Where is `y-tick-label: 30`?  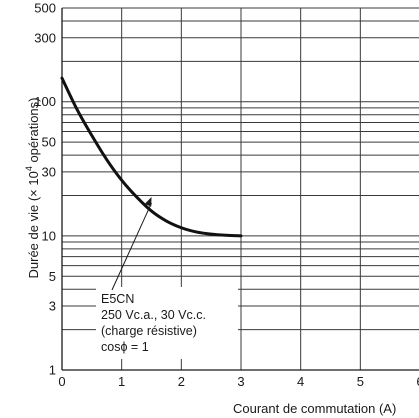
y-tick-label: 30 is located at coordinates (49, 171).